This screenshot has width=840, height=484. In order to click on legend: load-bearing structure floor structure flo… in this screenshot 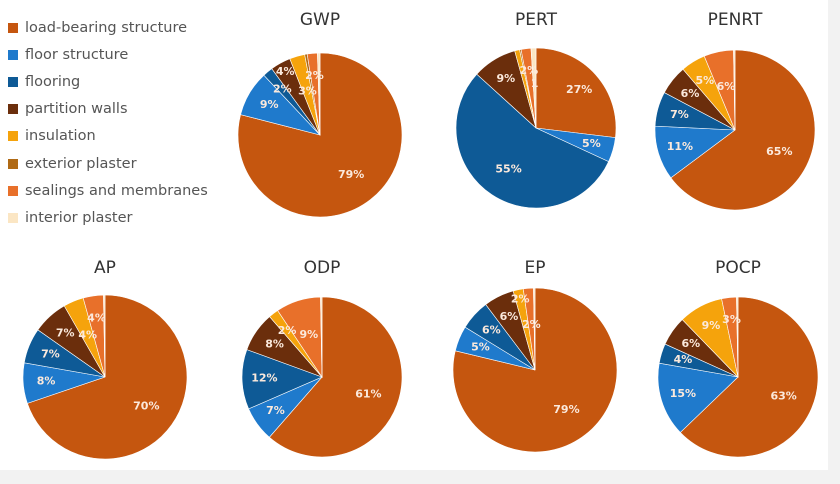, I will do `click(108, 123)`.